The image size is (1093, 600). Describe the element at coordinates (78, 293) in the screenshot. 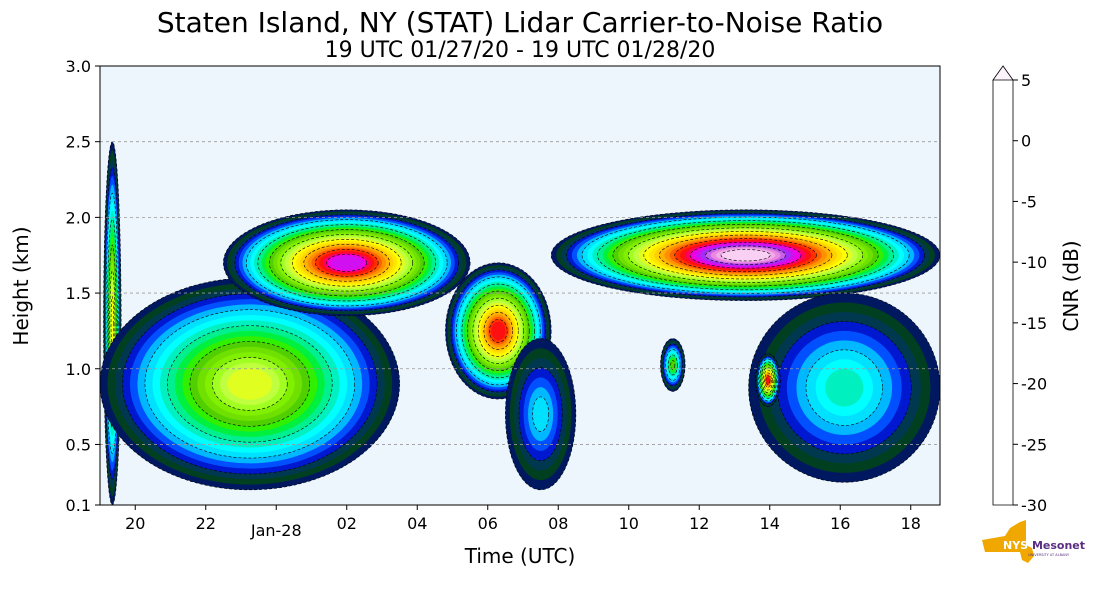

I see `y-tick-label: 1.5` at that location.